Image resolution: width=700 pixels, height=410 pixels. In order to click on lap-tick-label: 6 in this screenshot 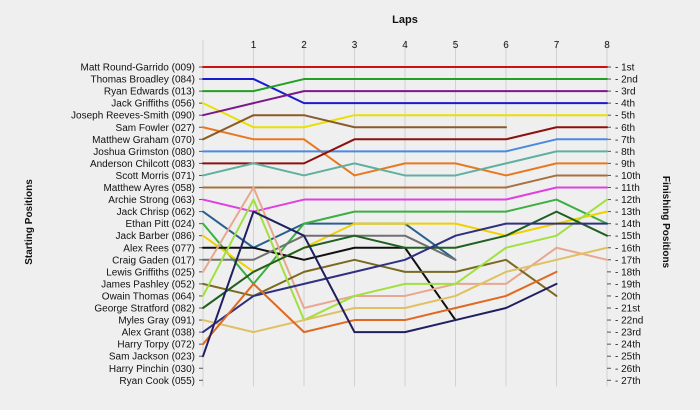, I will do `click(506, 45)`.